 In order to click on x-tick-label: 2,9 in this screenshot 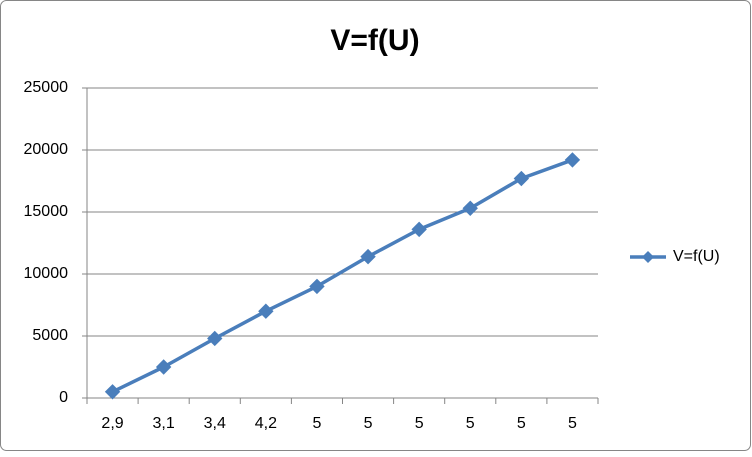, I will do `click(112, 423)`.